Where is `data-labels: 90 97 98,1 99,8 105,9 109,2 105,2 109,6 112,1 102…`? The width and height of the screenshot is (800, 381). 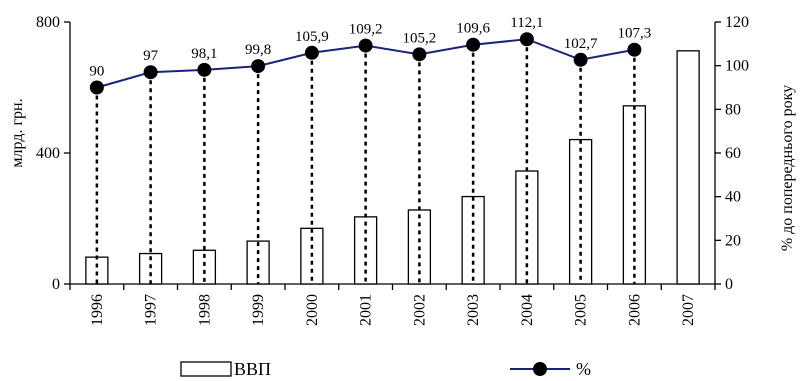 data-labels: 90 97 98,1 99,8 105,9 109,2 105,2 109,6 112,1 102… is located at coordinates (370, 47).